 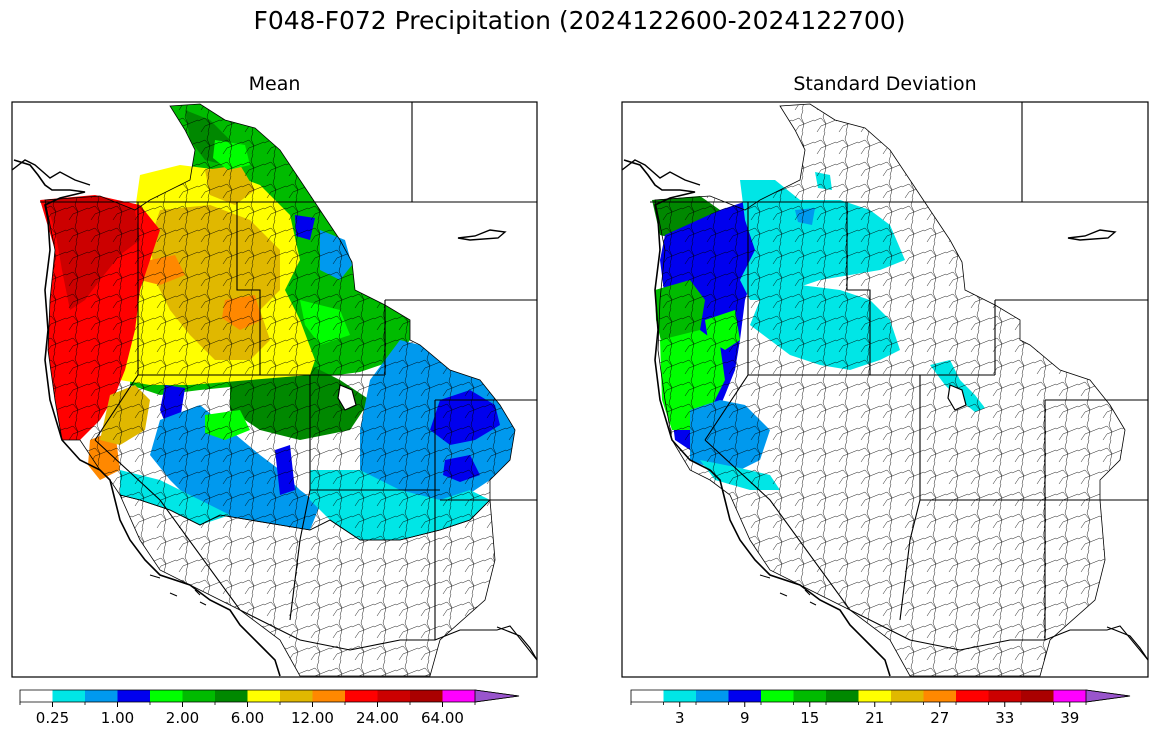 I want to click on mean-panel-title: Mean, so click(x=274, y=84).